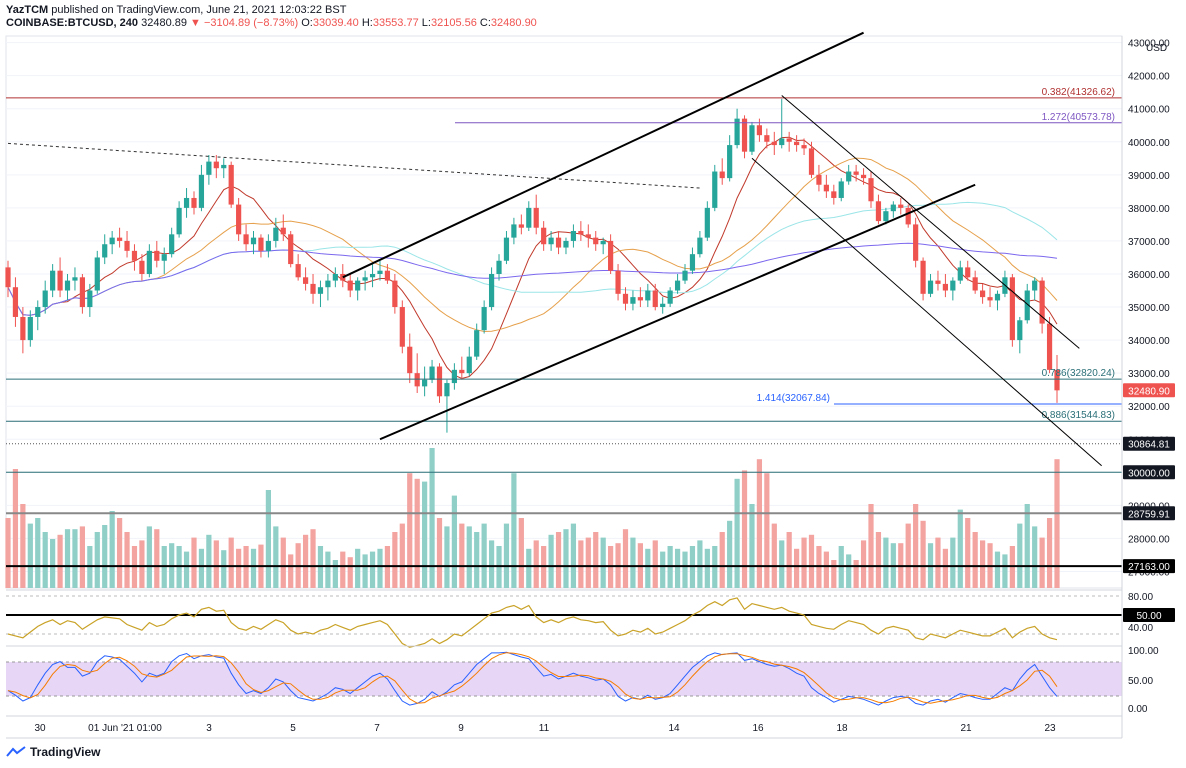 This screenshot has width=1186, height=768. Describe the element at coordinates (16, 751) in the screenshot. I see `tradingview-logo-icon` at that location.